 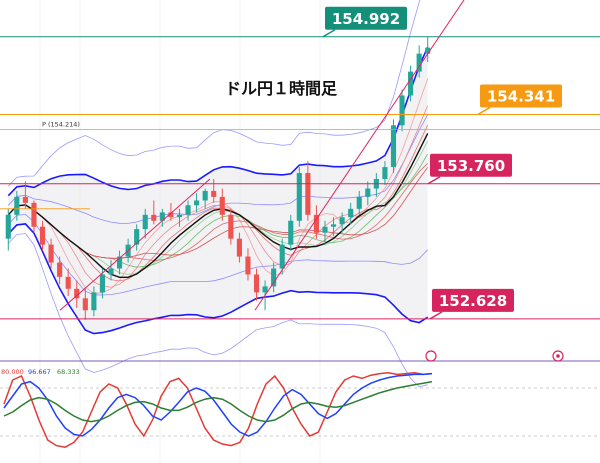 I want to click on pivot-label: P (154.214), so click(x=61, y=125).